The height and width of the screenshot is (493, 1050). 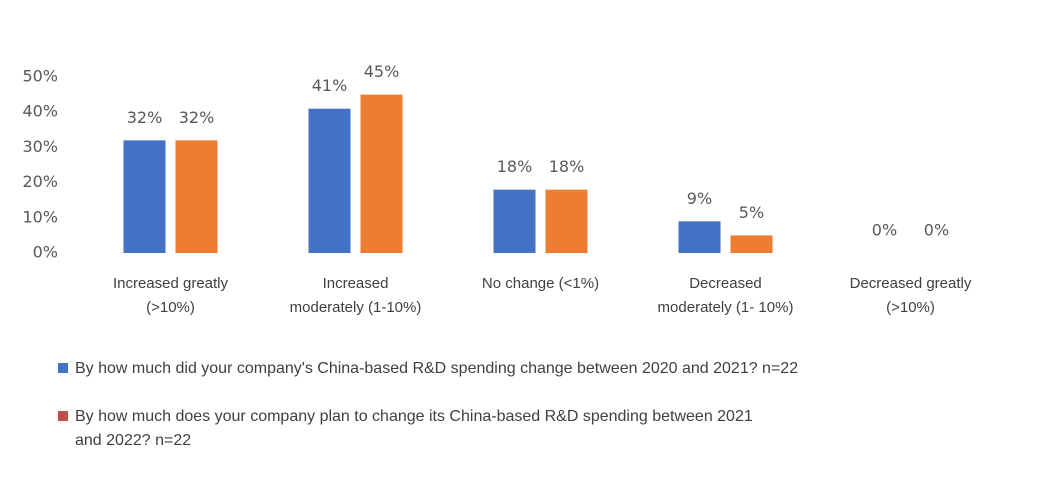 I want to click on data-label: 41%, so click(x=330, y=85).